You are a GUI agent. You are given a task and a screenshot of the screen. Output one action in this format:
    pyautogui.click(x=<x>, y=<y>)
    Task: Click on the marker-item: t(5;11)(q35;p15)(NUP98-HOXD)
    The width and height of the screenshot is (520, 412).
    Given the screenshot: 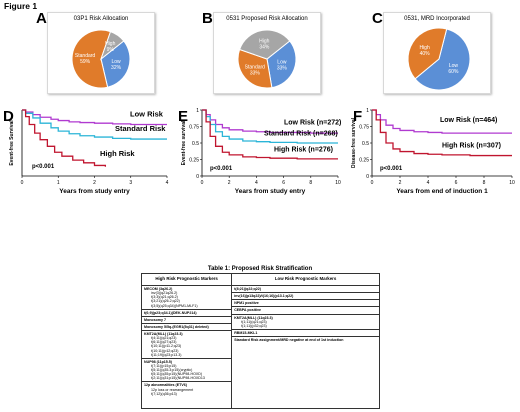 What is the action you would take?
    pyautogui.click(x=177, y=374)
    